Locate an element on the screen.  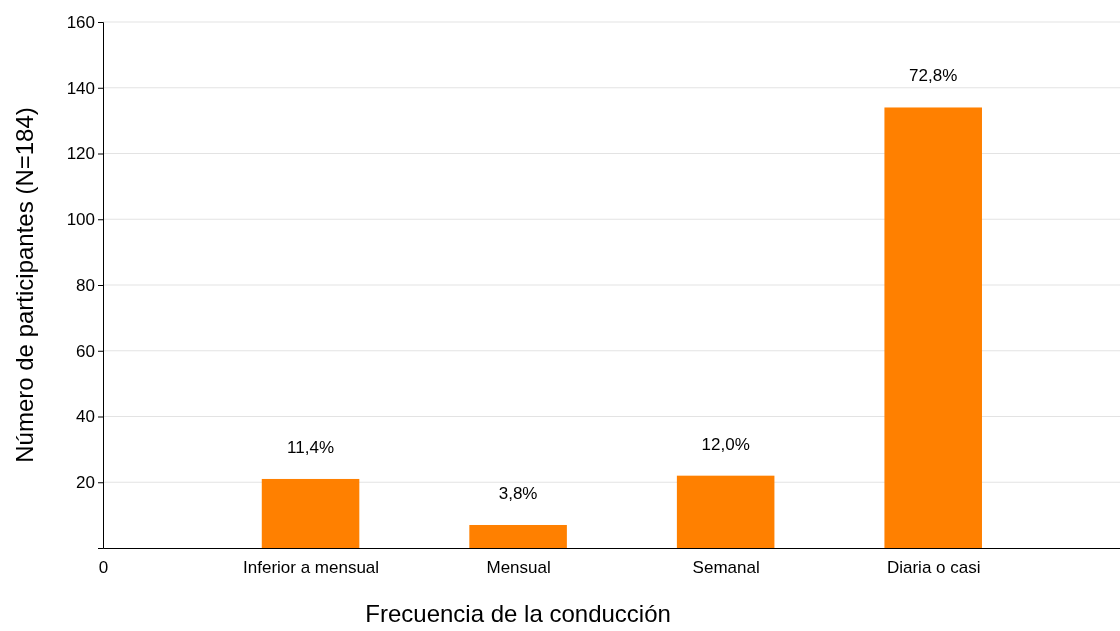
y-tick-label: 60 is located at coordinates (85, 351).